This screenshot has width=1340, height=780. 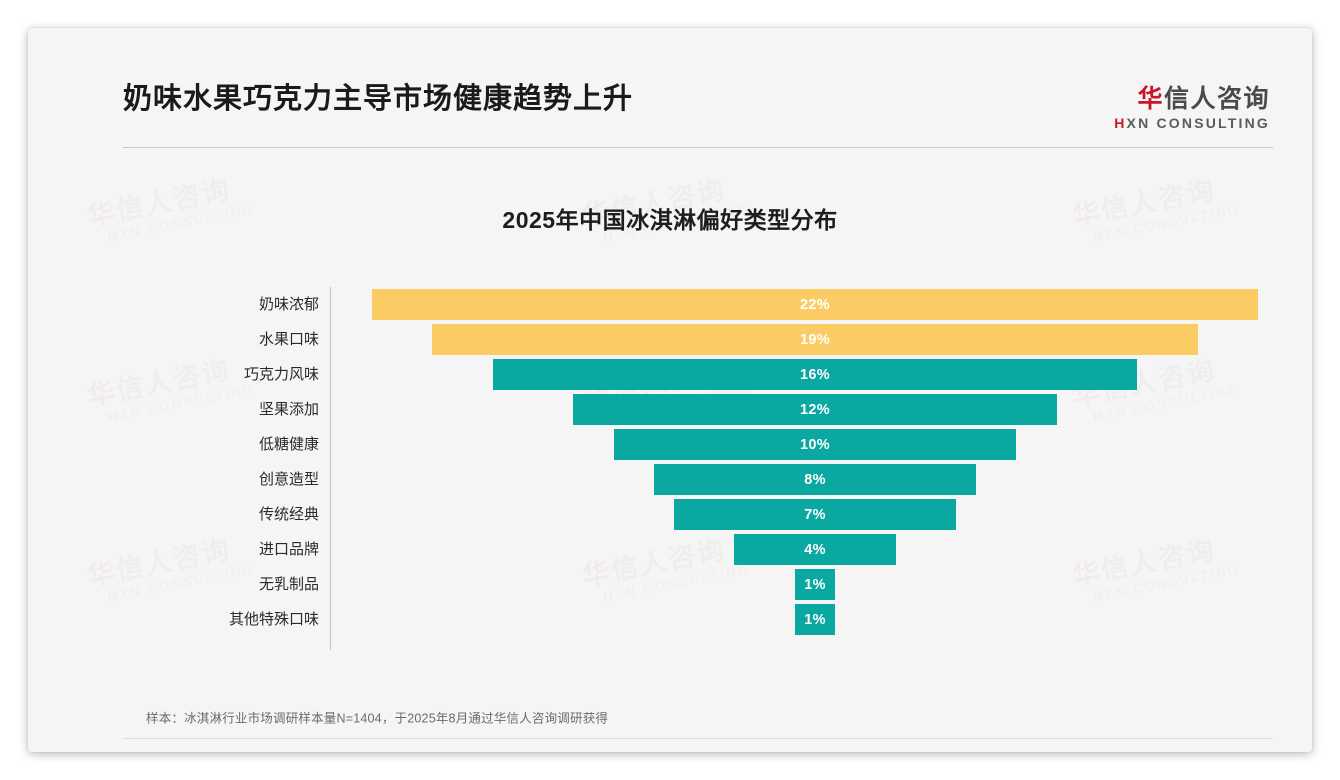 I want to click on chart-category-label: 创意造型, so click(x=288, y=479).